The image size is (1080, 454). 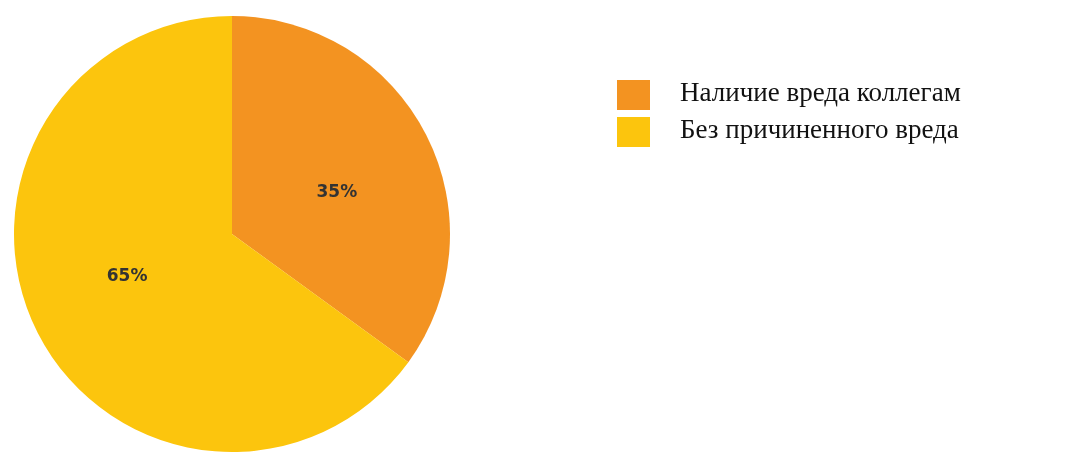 I want to click on data-label: 35%, so click(x=337, y=190).